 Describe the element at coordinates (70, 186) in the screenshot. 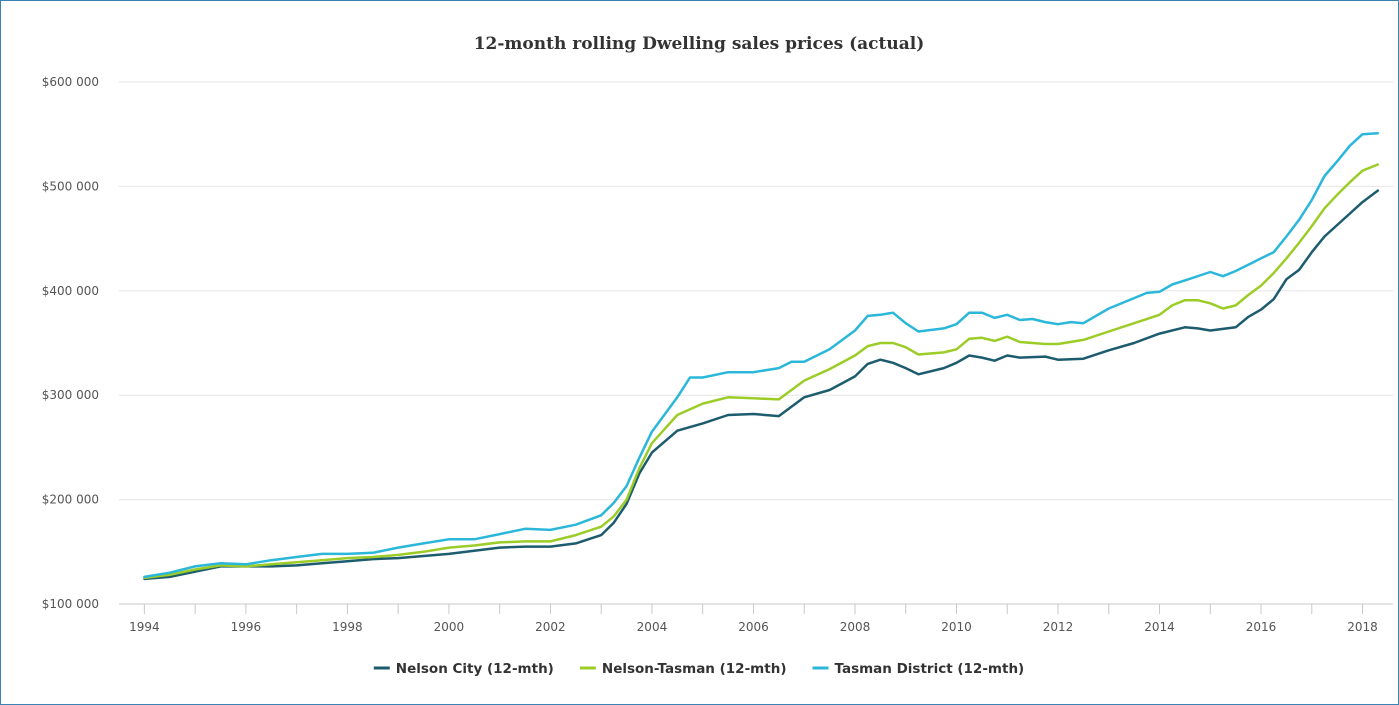

I see `y-tick-label: $500 000` at that location.